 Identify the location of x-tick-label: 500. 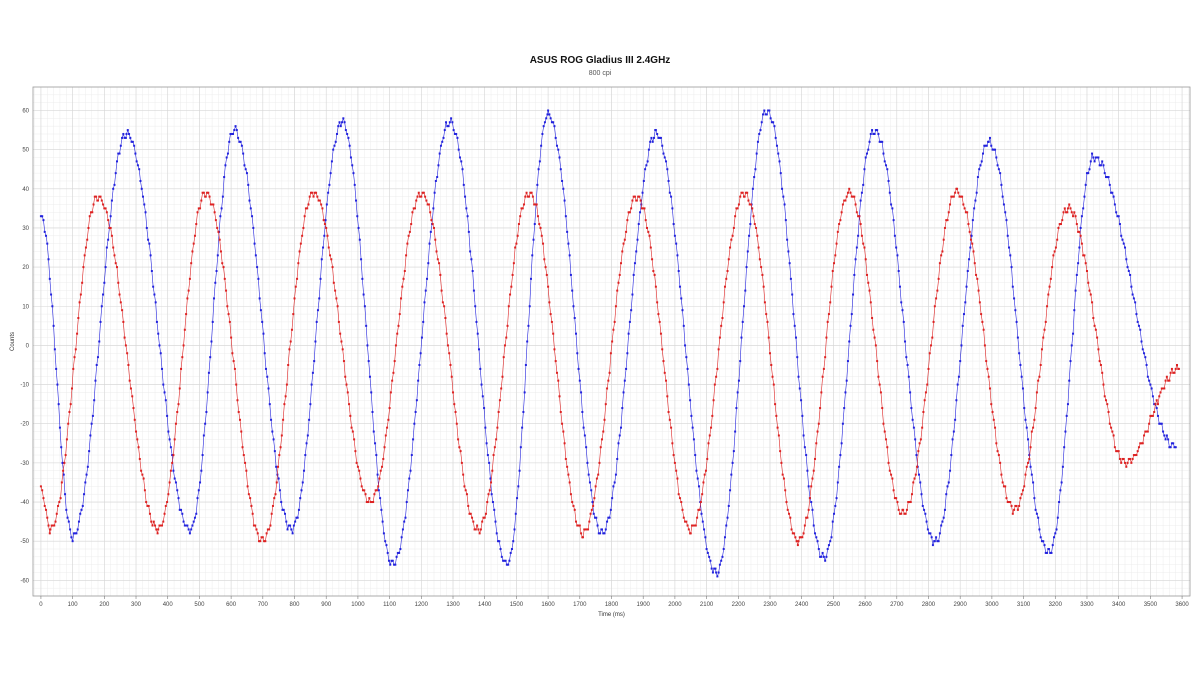
(199, 605).